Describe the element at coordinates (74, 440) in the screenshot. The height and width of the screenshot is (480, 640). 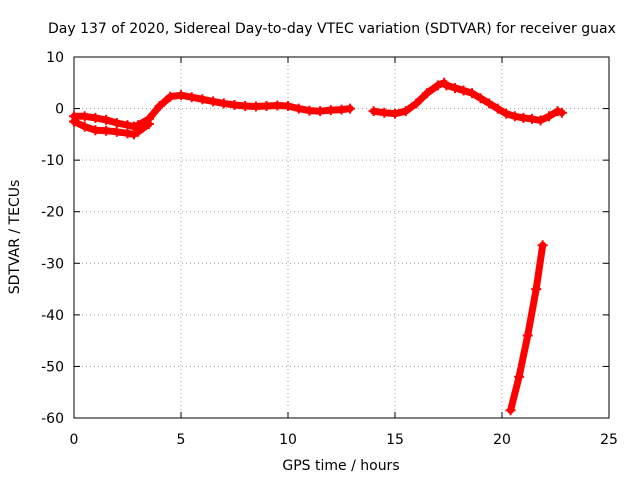
I see `x-tick-label: 0` at that location.